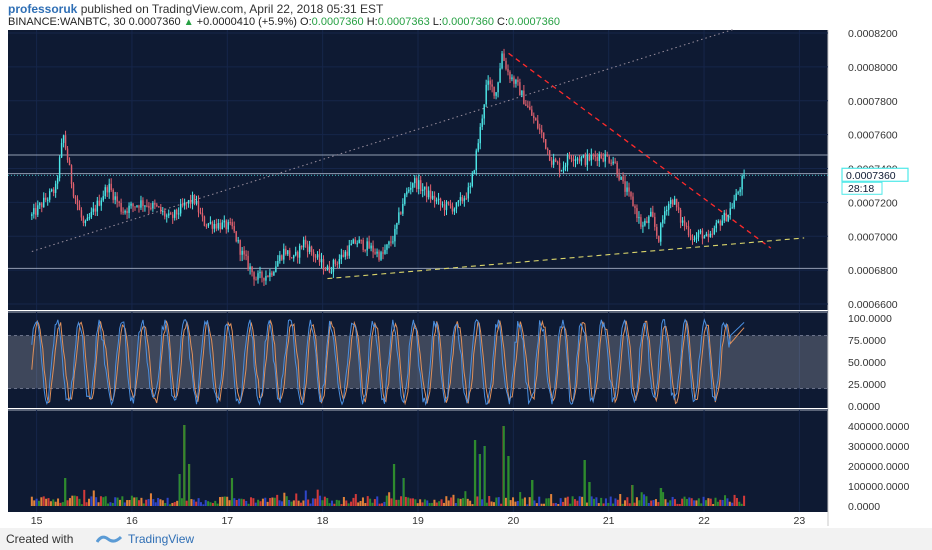 Image resolution: width=932 pixels, height=550 pixels. Describe the element at coordinates (800, 521) in the screenshot. I see `time-tick-label: 23` at that location.